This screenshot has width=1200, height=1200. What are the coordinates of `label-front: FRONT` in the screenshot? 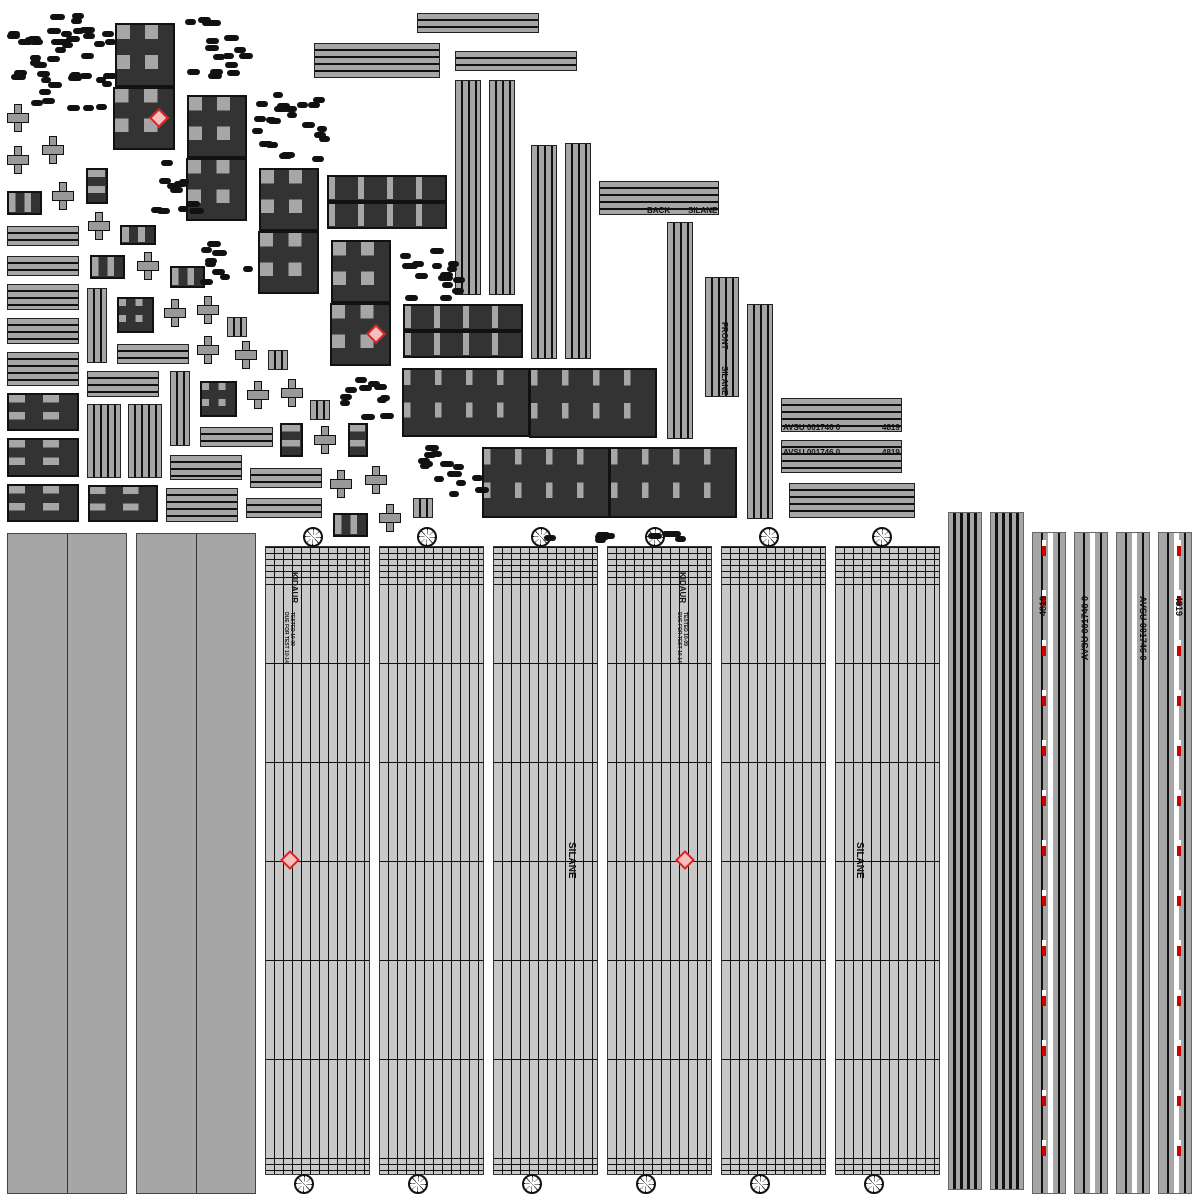 It's located at (724, 336).